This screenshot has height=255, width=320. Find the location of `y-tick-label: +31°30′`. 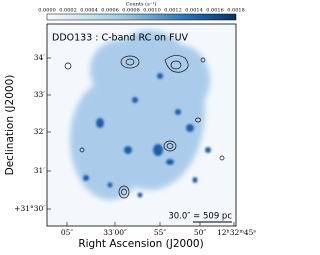

y-tick-label: +31°30′ is located at coordinates (29, 208).